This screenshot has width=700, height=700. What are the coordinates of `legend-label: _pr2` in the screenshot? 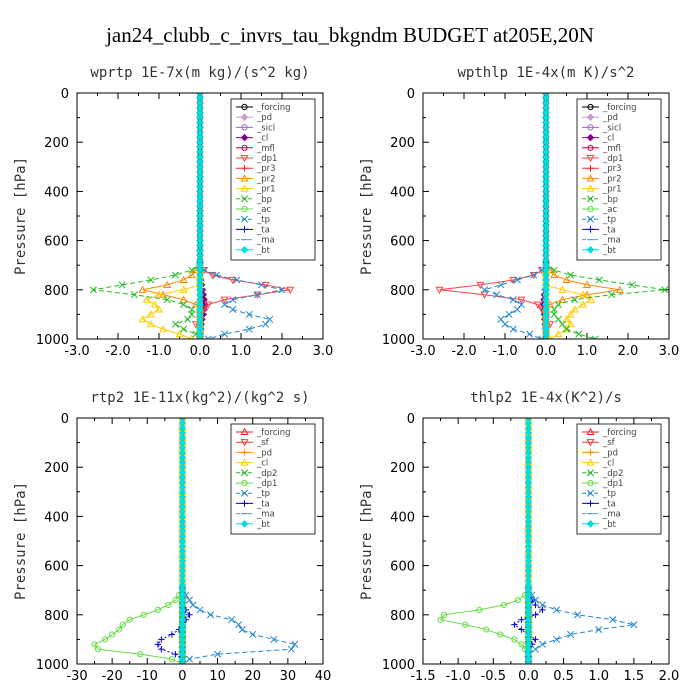 It's located at (612, 179).